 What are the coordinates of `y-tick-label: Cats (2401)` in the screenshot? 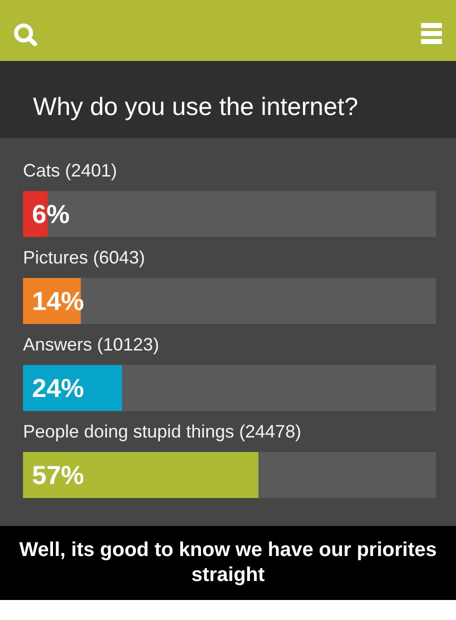 It's located at (70, 170).